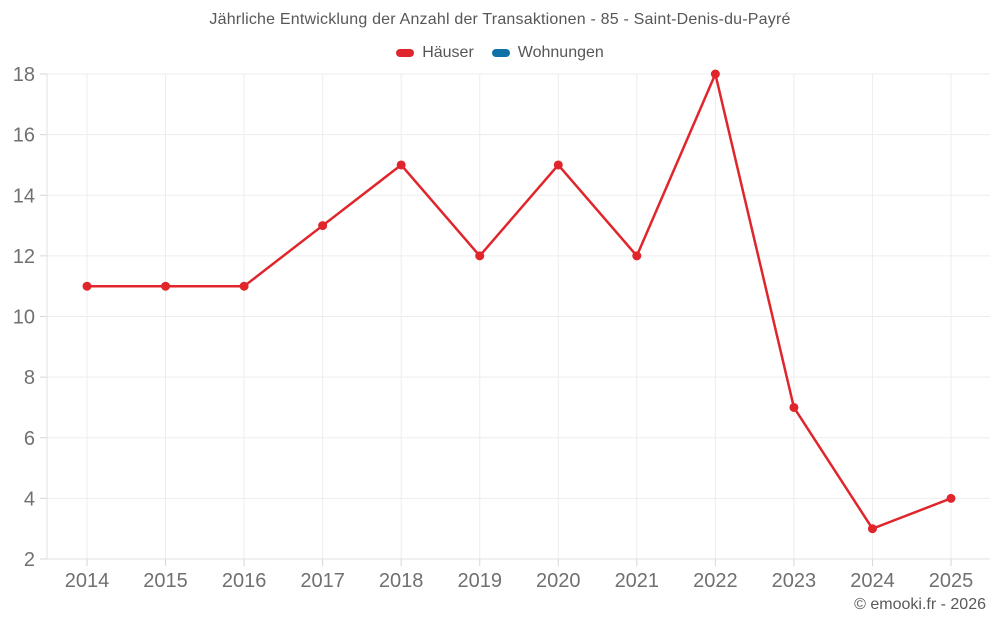 The height and width of the screenshot is (625, 1000). Describe the element at coordinates (29, 378) in the screenshot. I see `y-axis-label: 8` at that location.